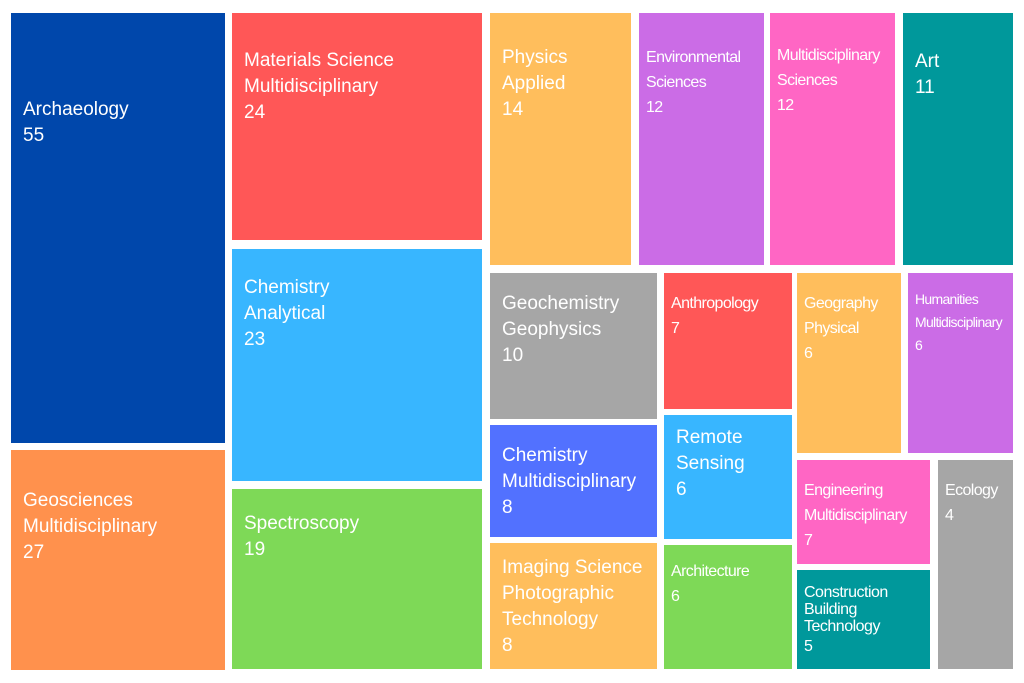  I want to click on treemap-tile: Multidisciplinary Sciences 12, so click(832, 139).